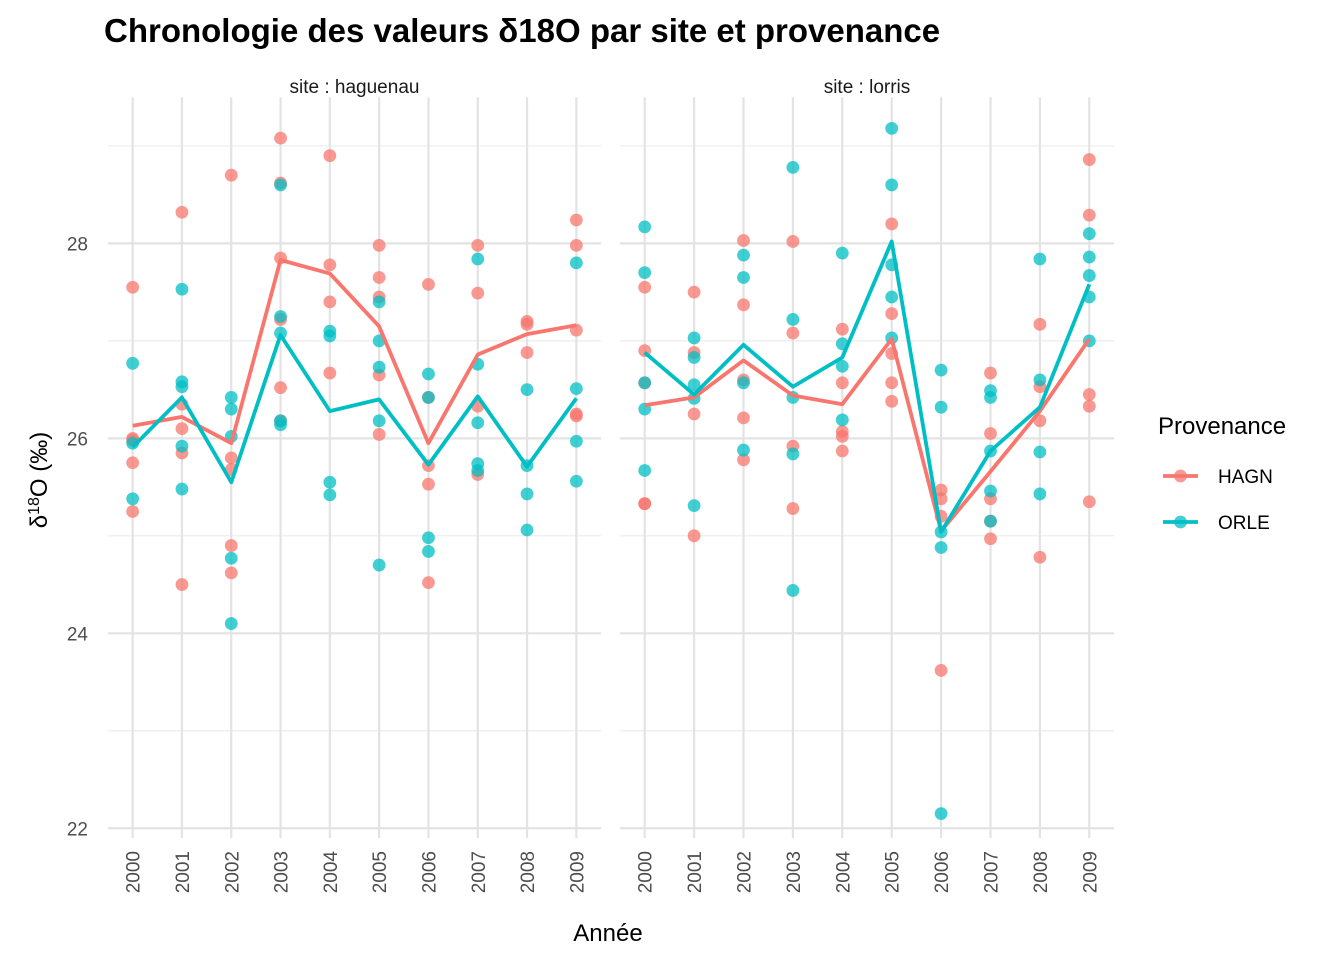 The image size is (1344, 960). What do you see at coordinates (77, 829) in the screenshot?
I see `y-tick-label: 22` at bounding box center [77, 829].